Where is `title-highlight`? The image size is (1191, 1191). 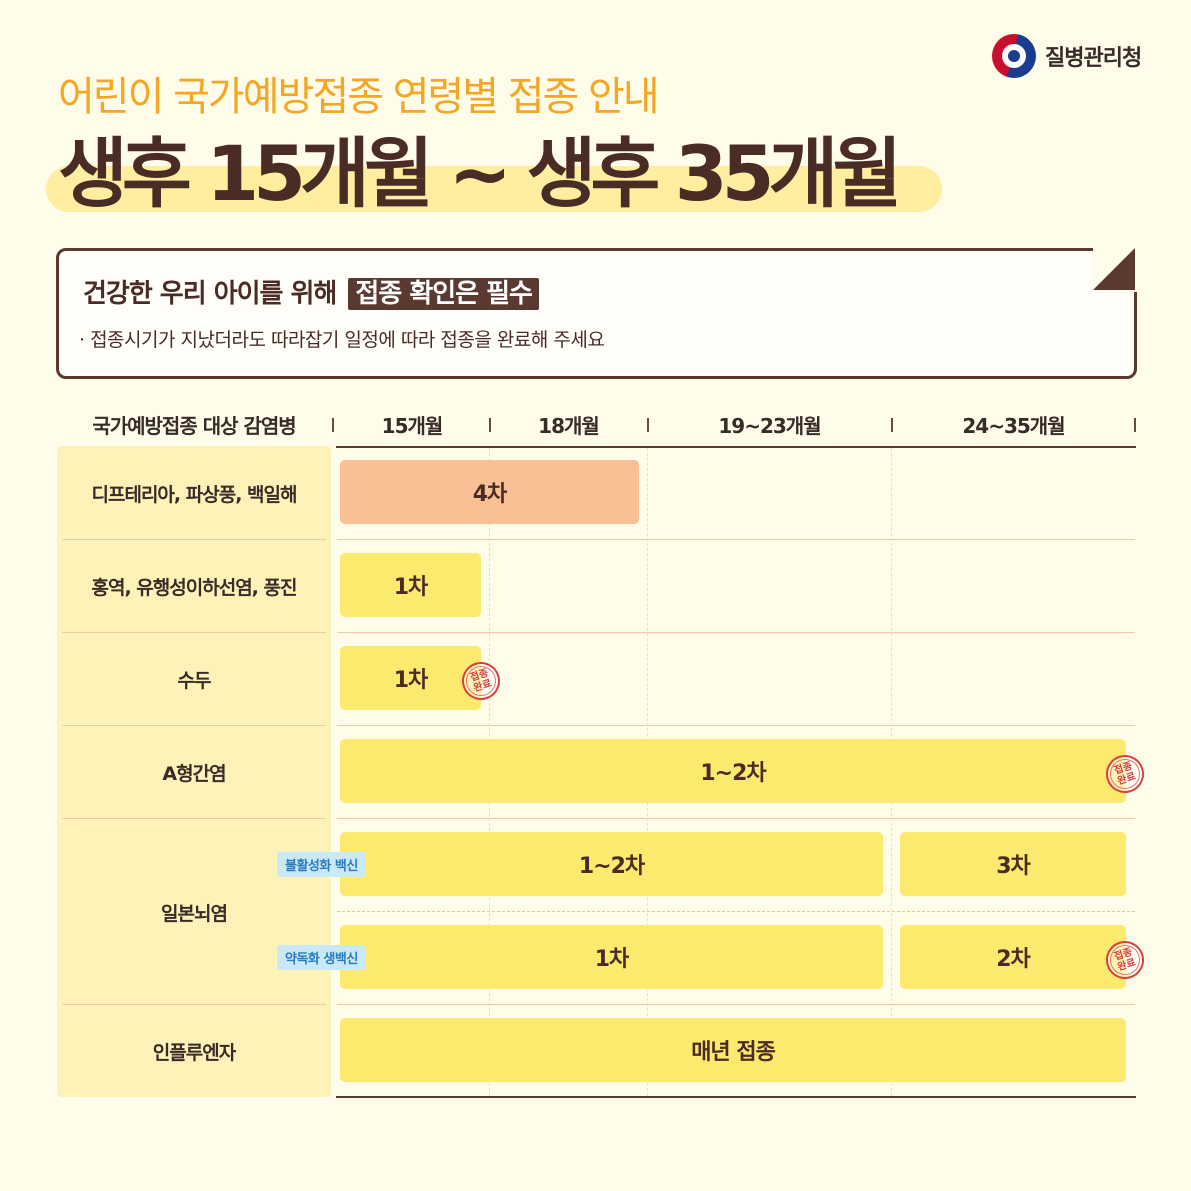 title-highlight is located at coordinates (494, 189).